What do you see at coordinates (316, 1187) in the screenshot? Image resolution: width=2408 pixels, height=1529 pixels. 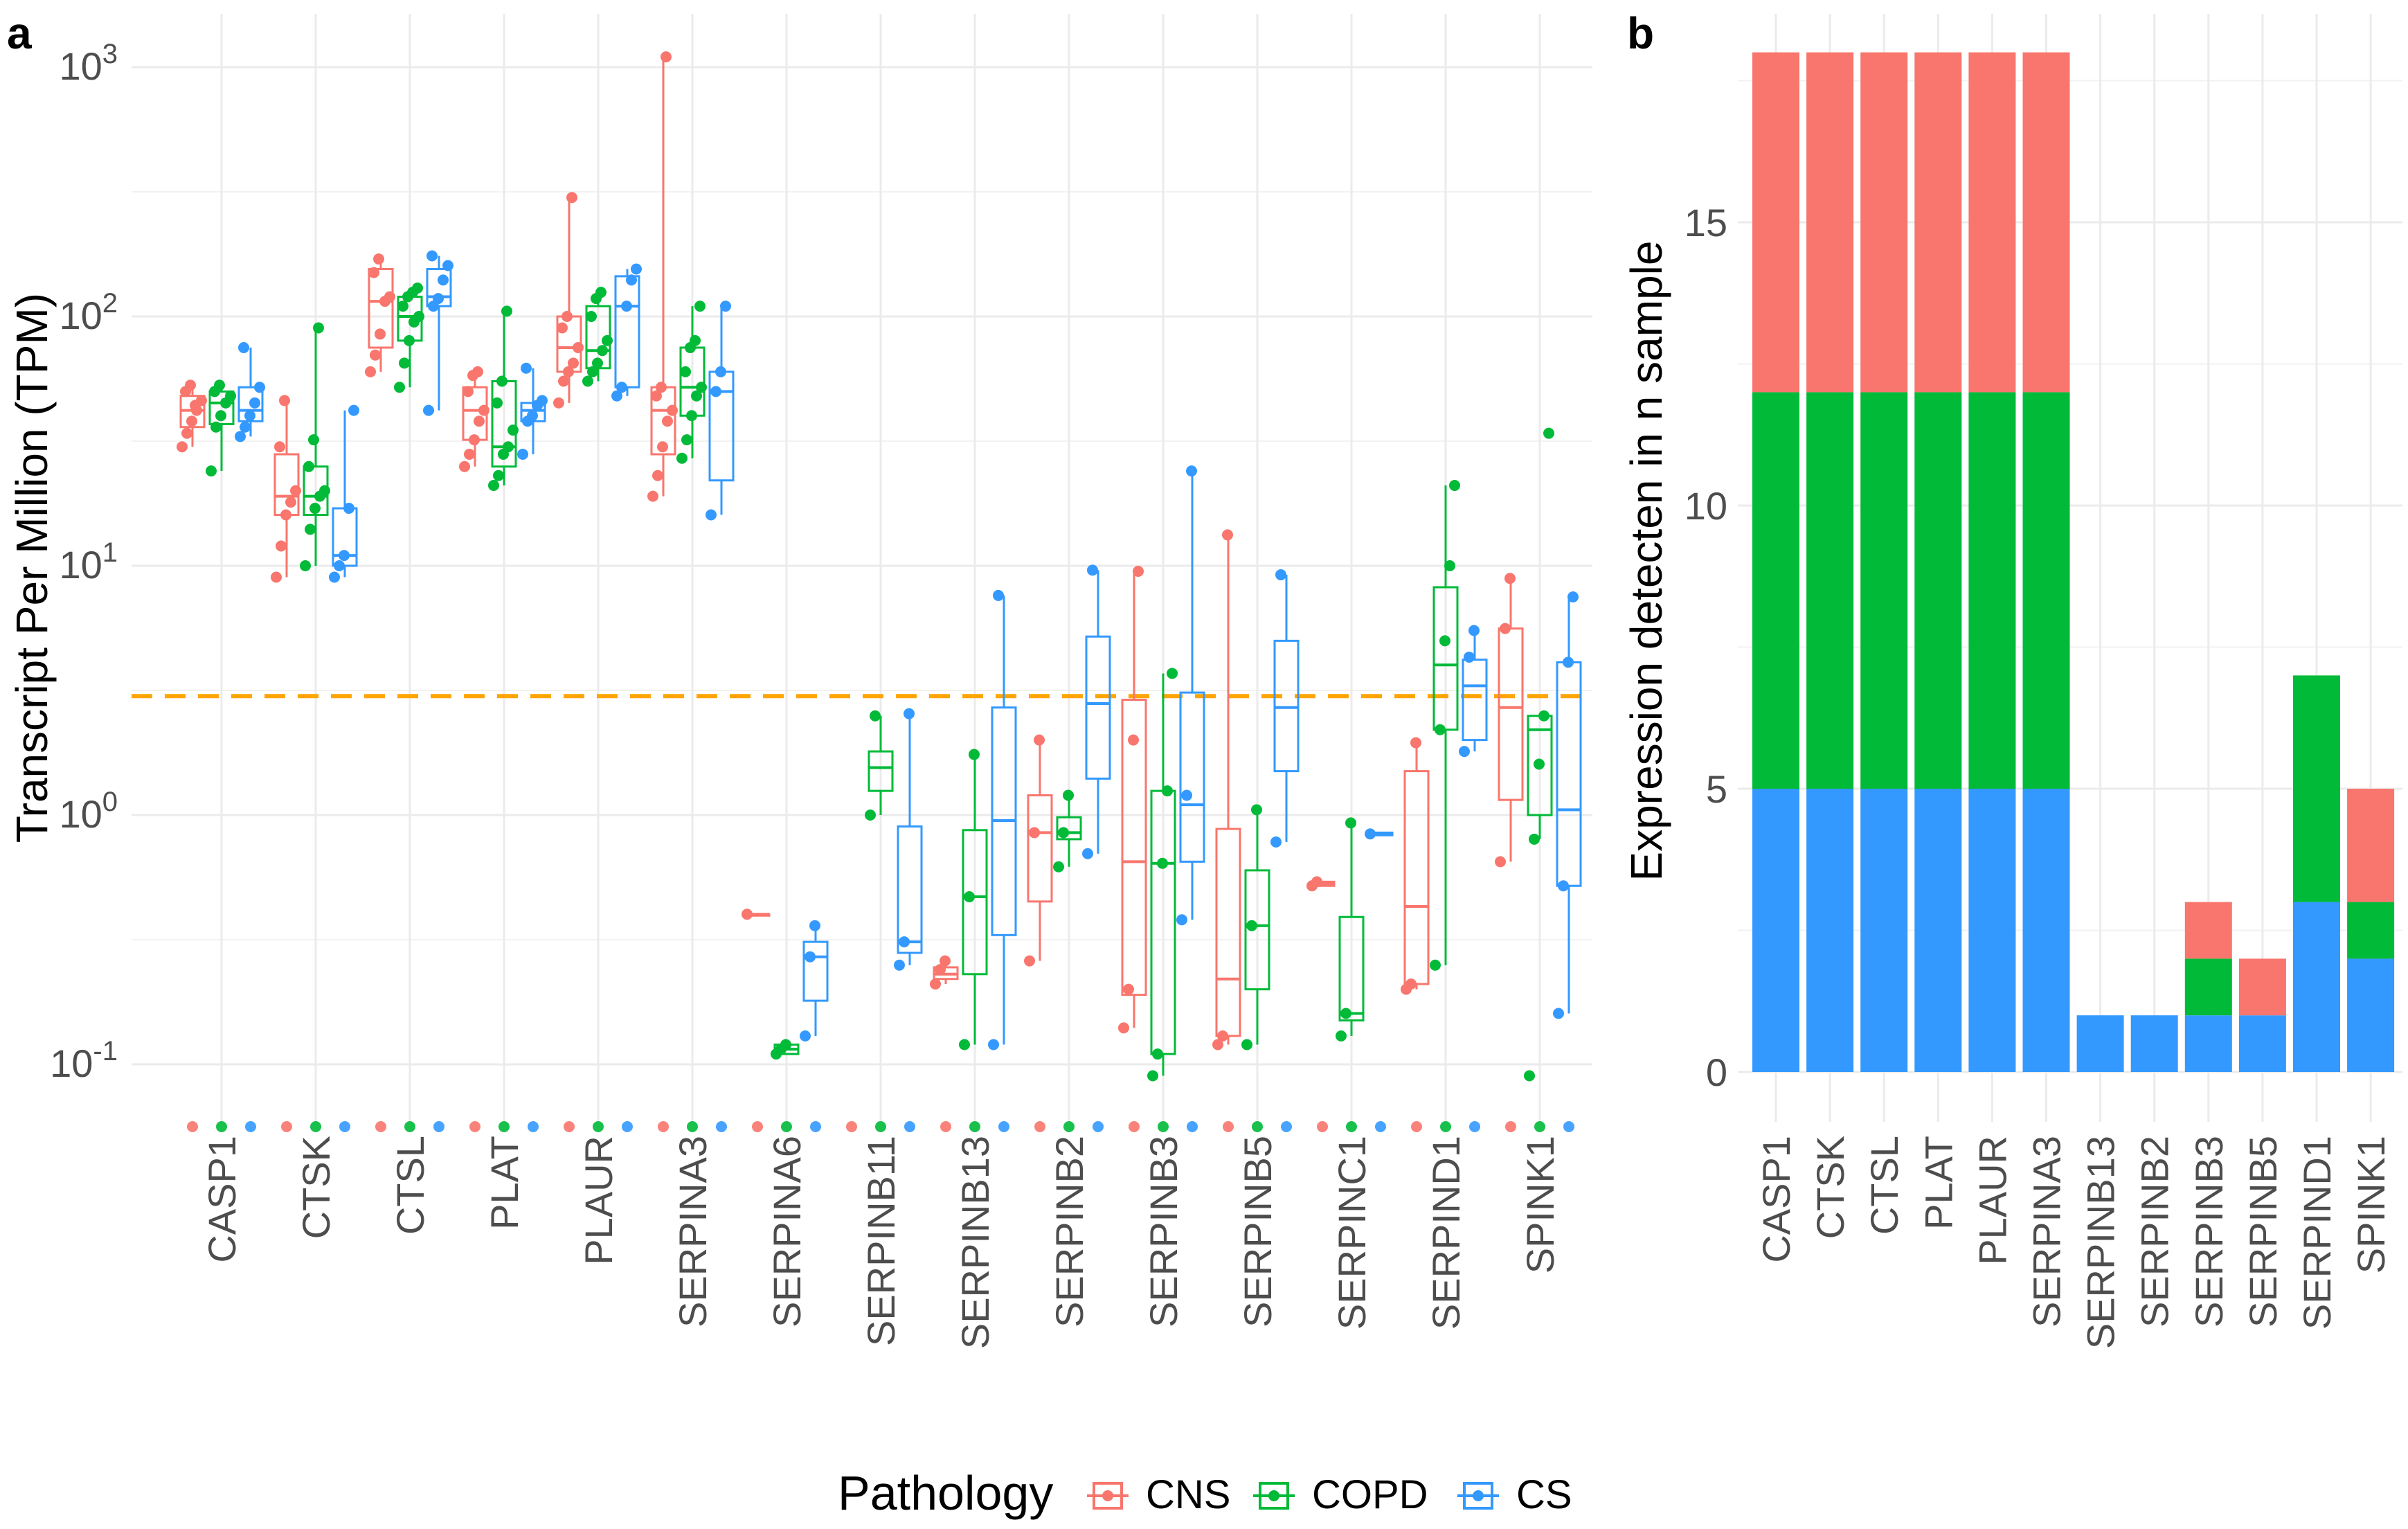 I see `a-x-tick-label-ctsk: CTSK` at bounding box center [316, 1187].